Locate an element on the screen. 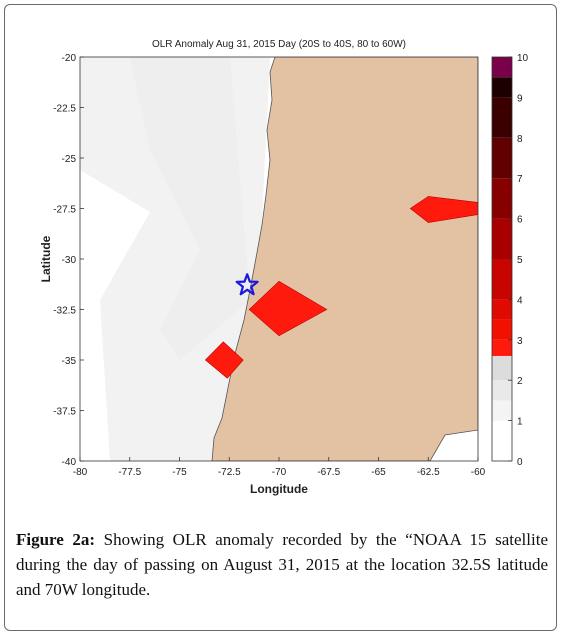  y-axis: -20 -22.5 -25 -27.5 -30 -32.5 -35 -37.5 -40 is located at coordinates (68, 260).